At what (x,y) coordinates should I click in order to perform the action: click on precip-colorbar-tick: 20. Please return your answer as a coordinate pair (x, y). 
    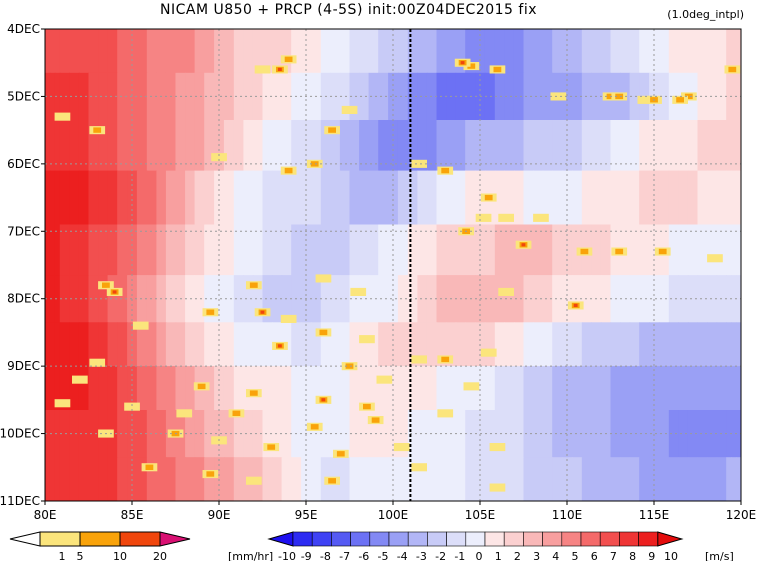
    Looking at the image, I should click on (160, 555).